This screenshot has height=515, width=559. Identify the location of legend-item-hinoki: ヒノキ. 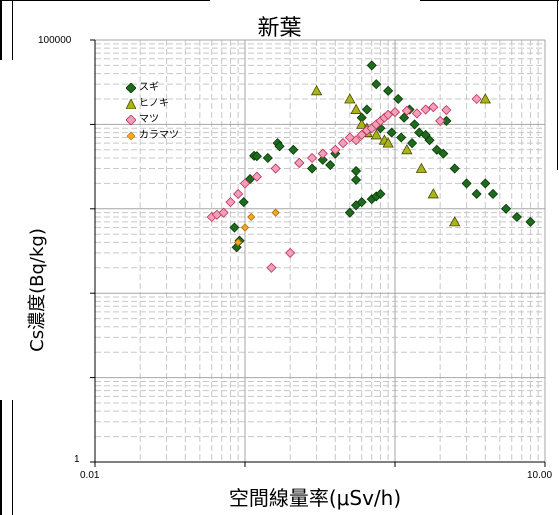
(152, 104).